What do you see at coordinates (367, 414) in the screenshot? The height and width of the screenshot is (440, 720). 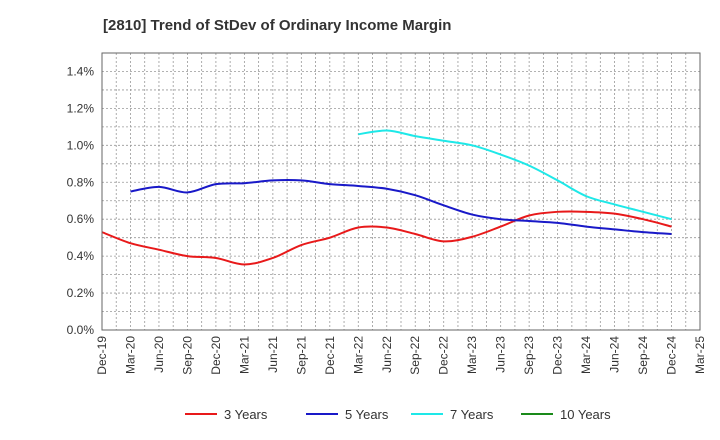 I see `legend-label: 5 Years` at bounding box center [367, 414].